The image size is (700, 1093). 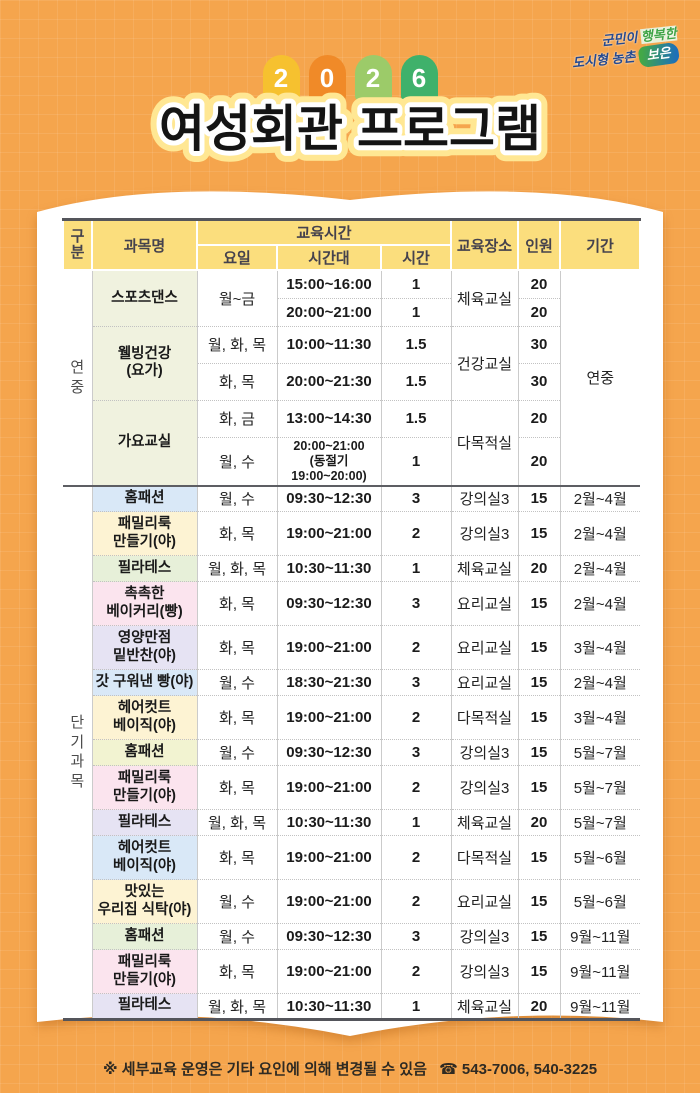 I want to click on table-row: 영양만점 밑반찬(야) 화, 목 19:00~21:00 2 요리교실 15 3월~4월, so click(x=351, y=647).